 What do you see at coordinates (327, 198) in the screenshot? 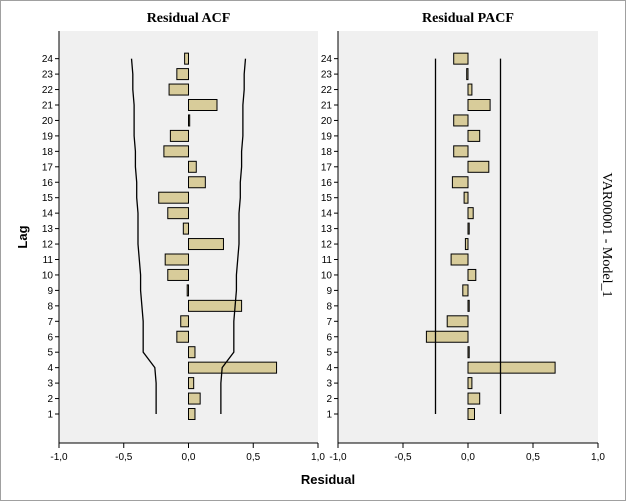
I see `pacf-lag-label: 15` at bounding box center [327, 198].